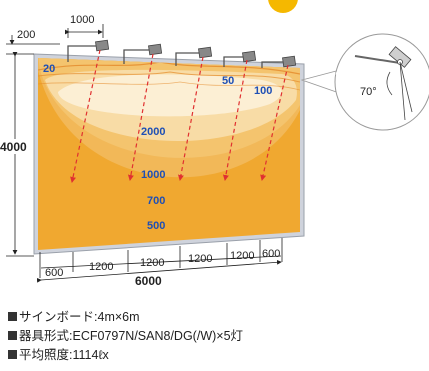 Image resolution: width=429 pixels, height=371 pixels. Describe the element at coordinates (26, 35) in the screenshot. I see `dim-200: 200` at that location.